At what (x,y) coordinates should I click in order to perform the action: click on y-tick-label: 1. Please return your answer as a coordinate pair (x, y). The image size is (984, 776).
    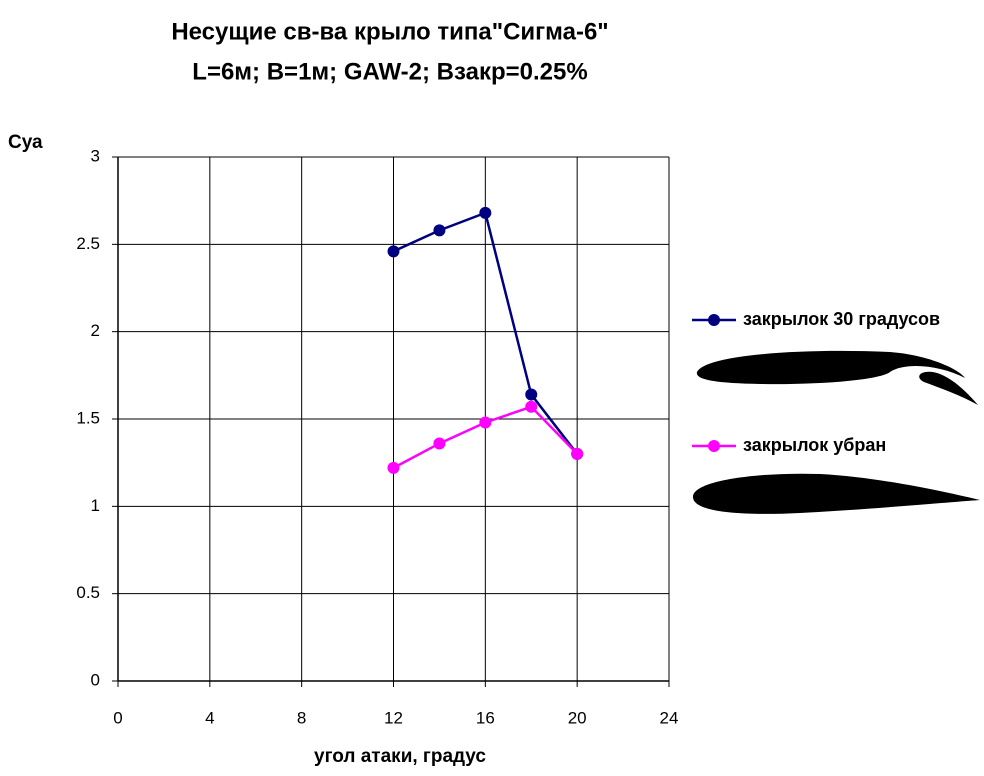
    Looking at the image, I should click on (95, 505).